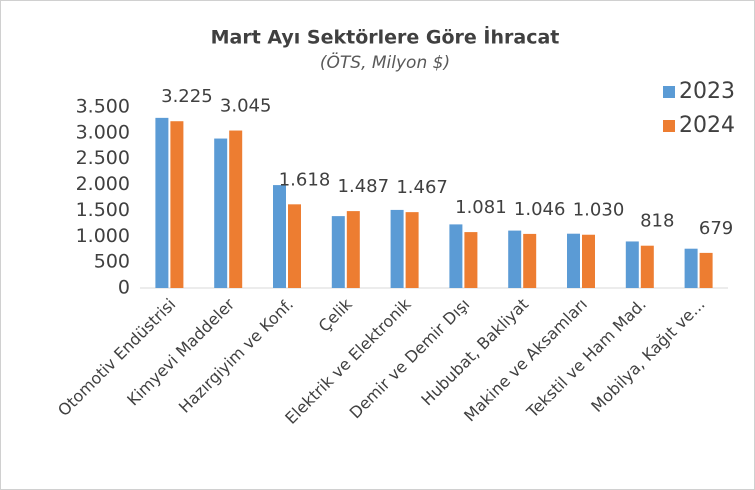 The image size is (755, 490). What do you see at coordinates (422, 187) in the screenshot?
I see `data-label: 1.467` at bounding box center [422, 187].